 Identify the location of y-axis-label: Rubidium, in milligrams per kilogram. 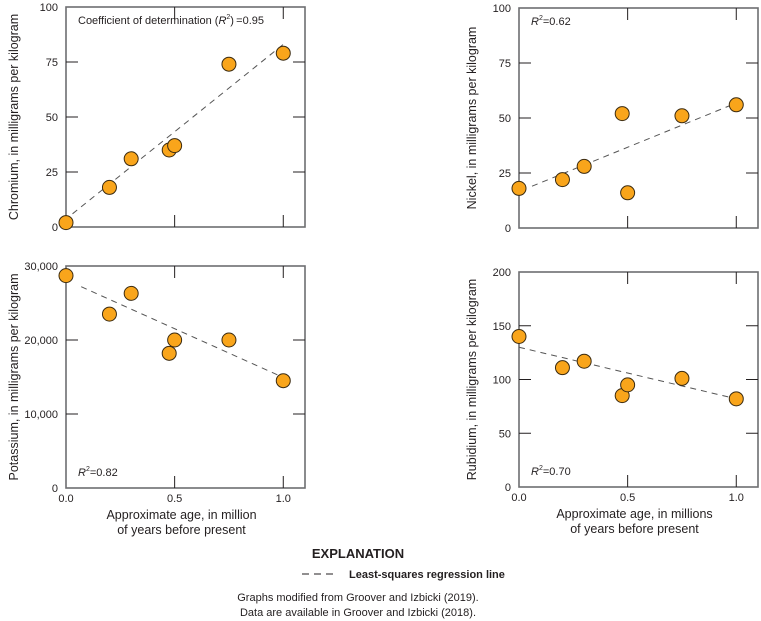
(472, 379).